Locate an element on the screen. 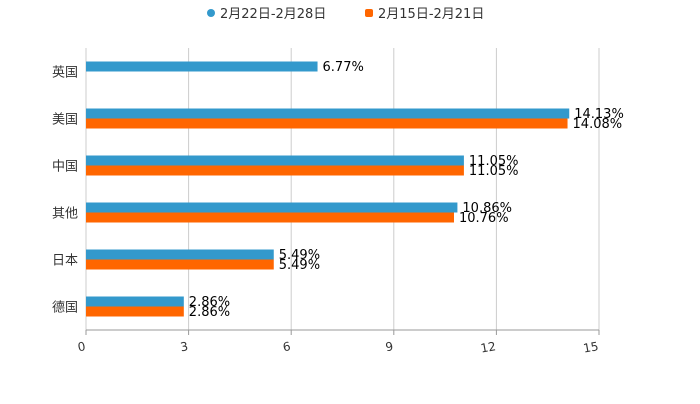  data-label-series-2-3: 10.76% is located at coordinates (484, 218).